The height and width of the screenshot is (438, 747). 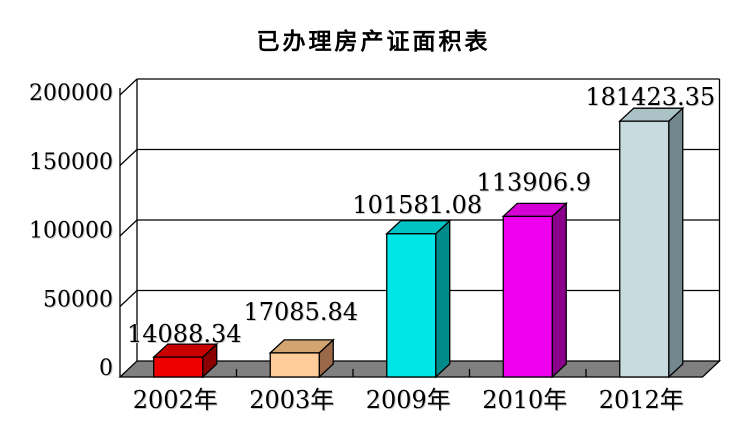 What do you see at coordinates (443, 299) in the screenshot?
I see `bar-side-2009年` at bounding box center [443, 299].